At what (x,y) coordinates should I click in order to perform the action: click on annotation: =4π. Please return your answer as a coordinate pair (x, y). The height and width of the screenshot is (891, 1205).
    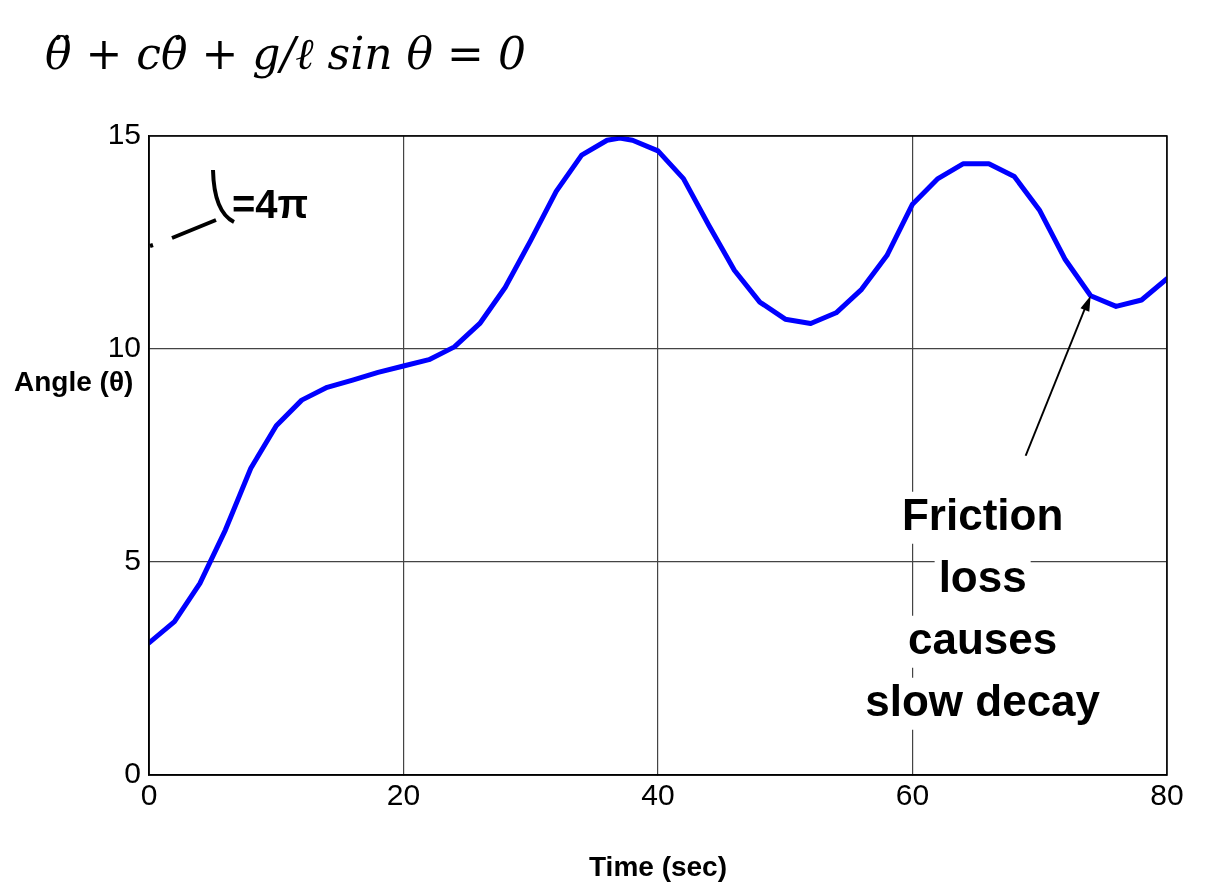
    Looking at the image, I should click on (270, 204).